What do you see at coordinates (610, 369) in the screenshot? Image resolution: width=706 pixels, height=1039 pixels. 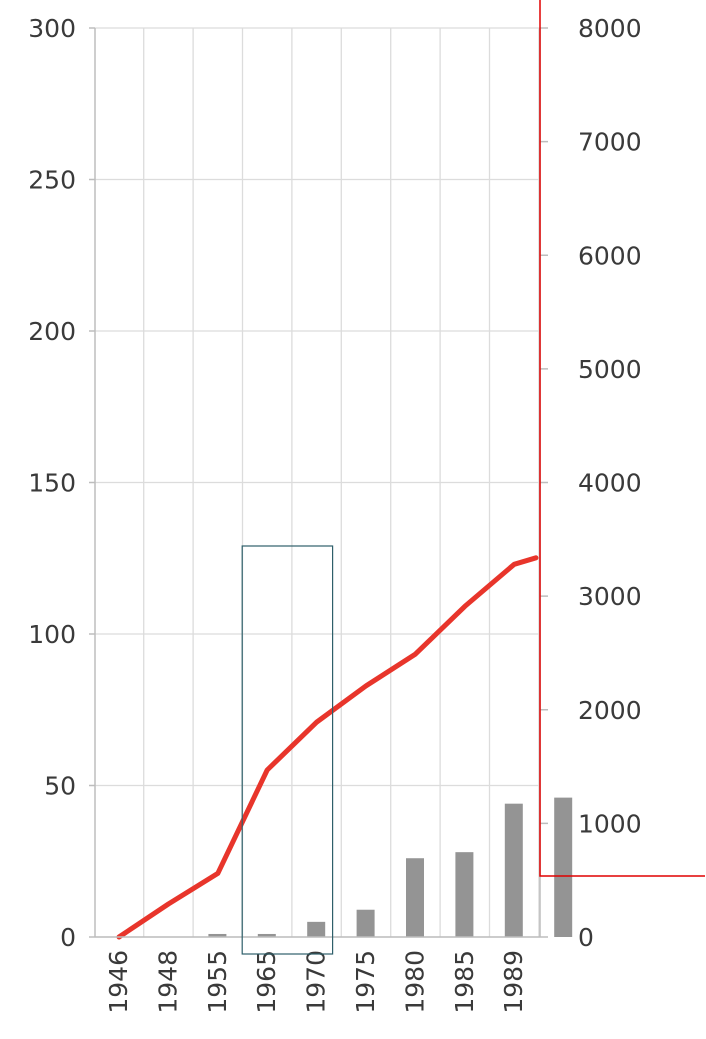 I see `right-tick-label: 5000` at bounding box center [610, 369].